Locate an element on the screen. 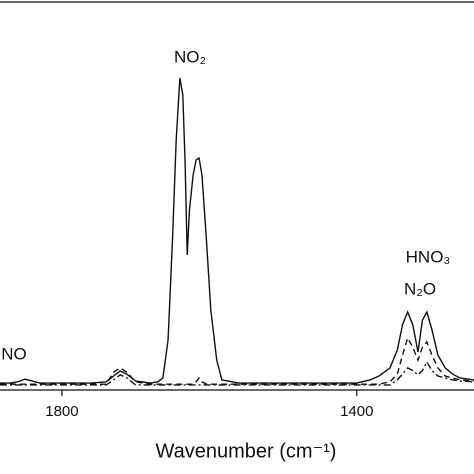  x-tick-label: 1800 is located at coordinates (61, 411).